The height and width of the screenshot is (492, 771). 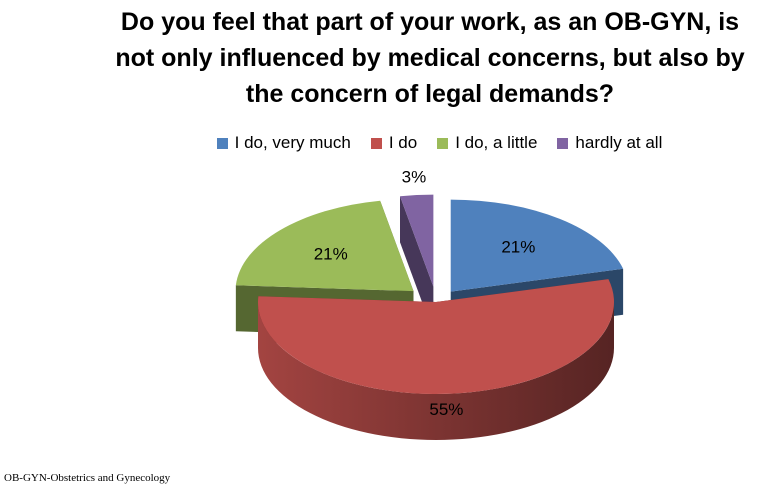 I want to click on legend-swatch-hardly, so click(x=563, y=143).